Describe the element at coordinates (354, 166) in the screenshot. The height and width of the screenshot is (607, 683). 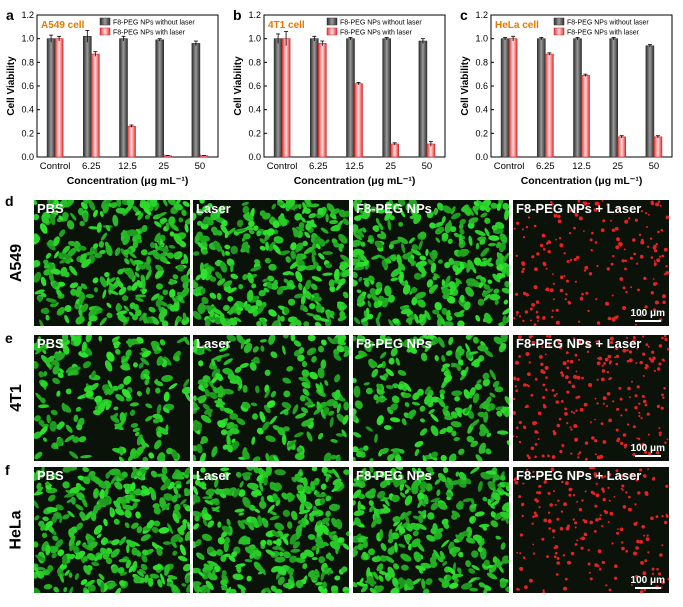
I see `x-tick-label: 12.5` at that location.